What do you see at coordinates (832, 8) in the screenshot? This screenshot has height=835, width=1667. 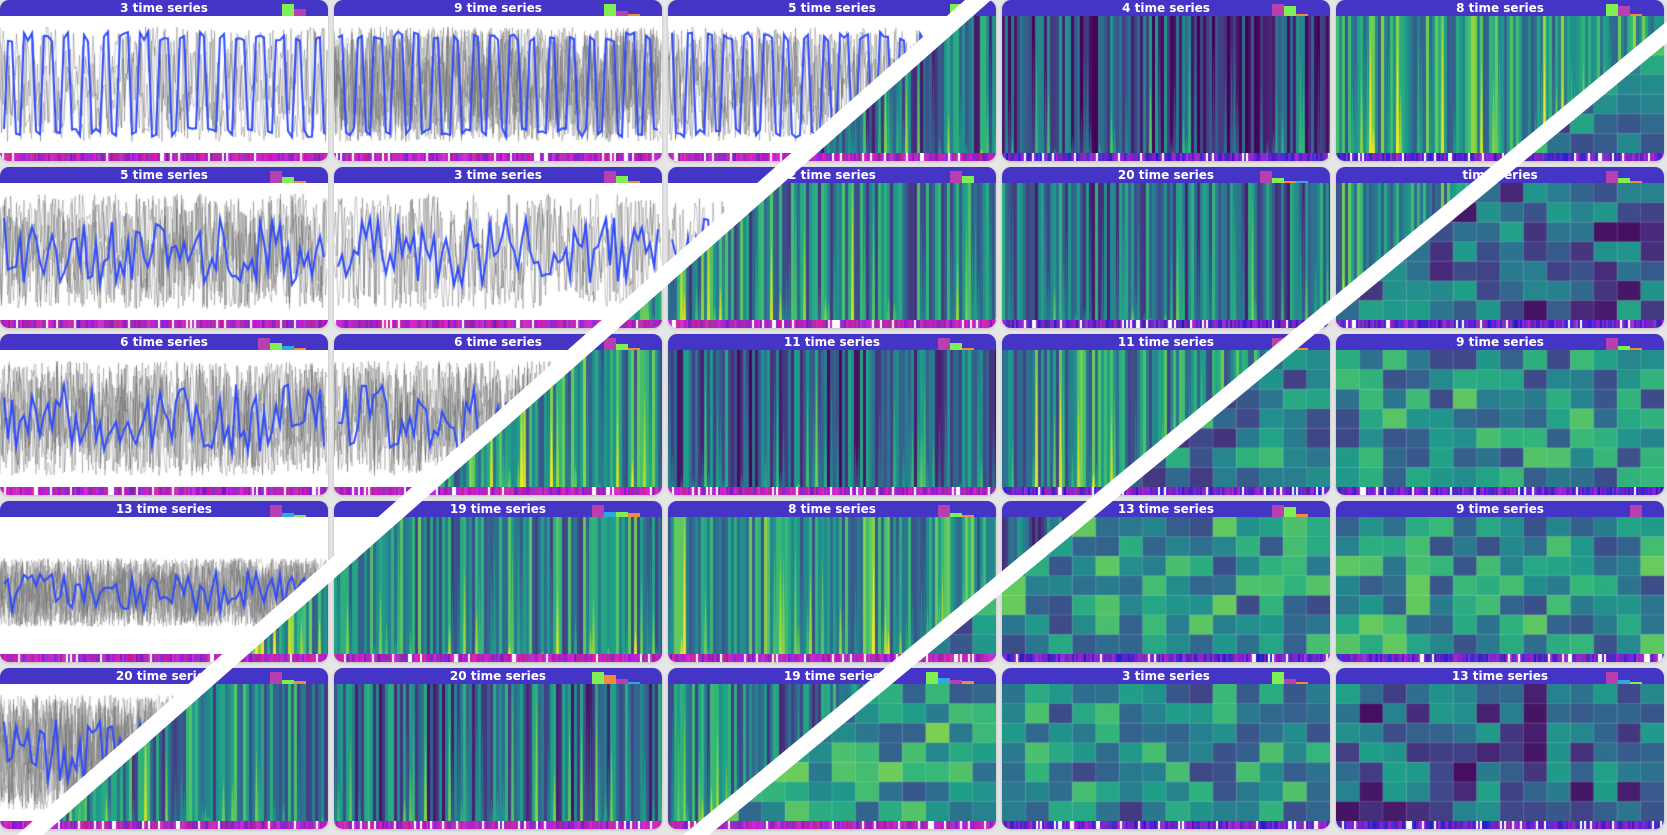 I see `card-header: 5 time series` at bounding box center [832, 8].